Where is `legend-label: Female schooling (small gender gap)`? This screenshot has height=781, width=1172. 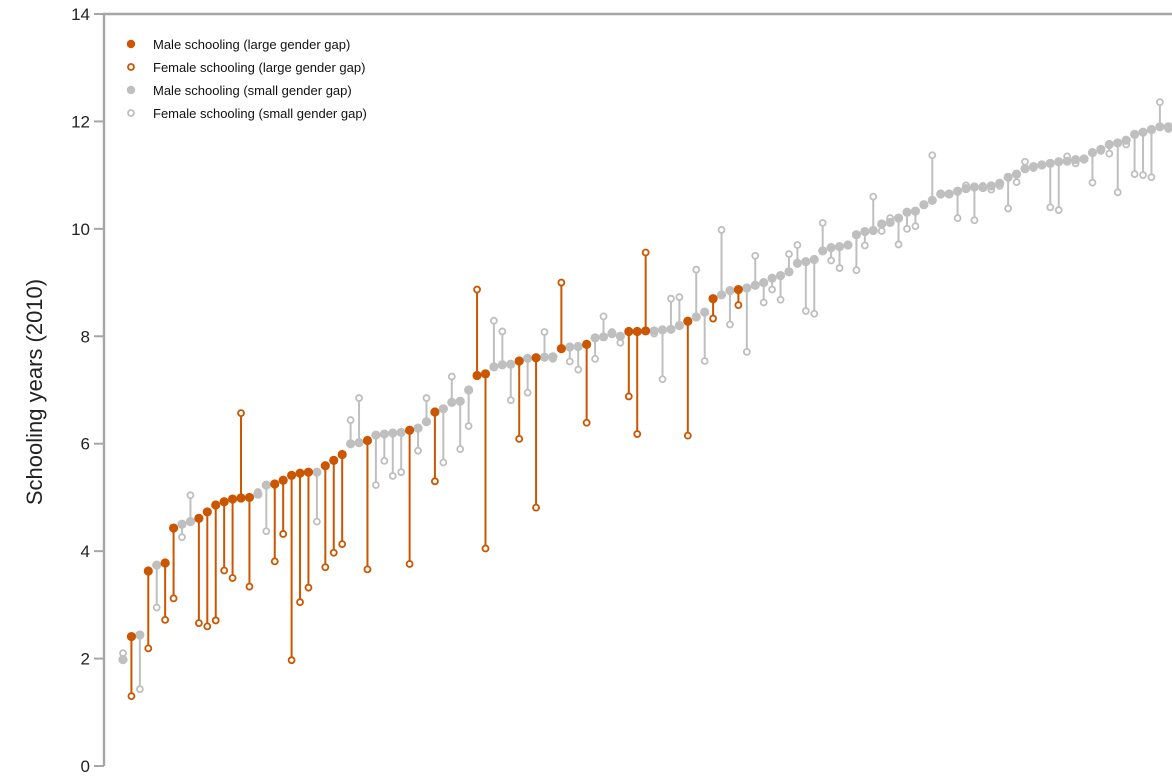 legend-label: Female schooling (small gender gap) is located at coordinates (260, 113).